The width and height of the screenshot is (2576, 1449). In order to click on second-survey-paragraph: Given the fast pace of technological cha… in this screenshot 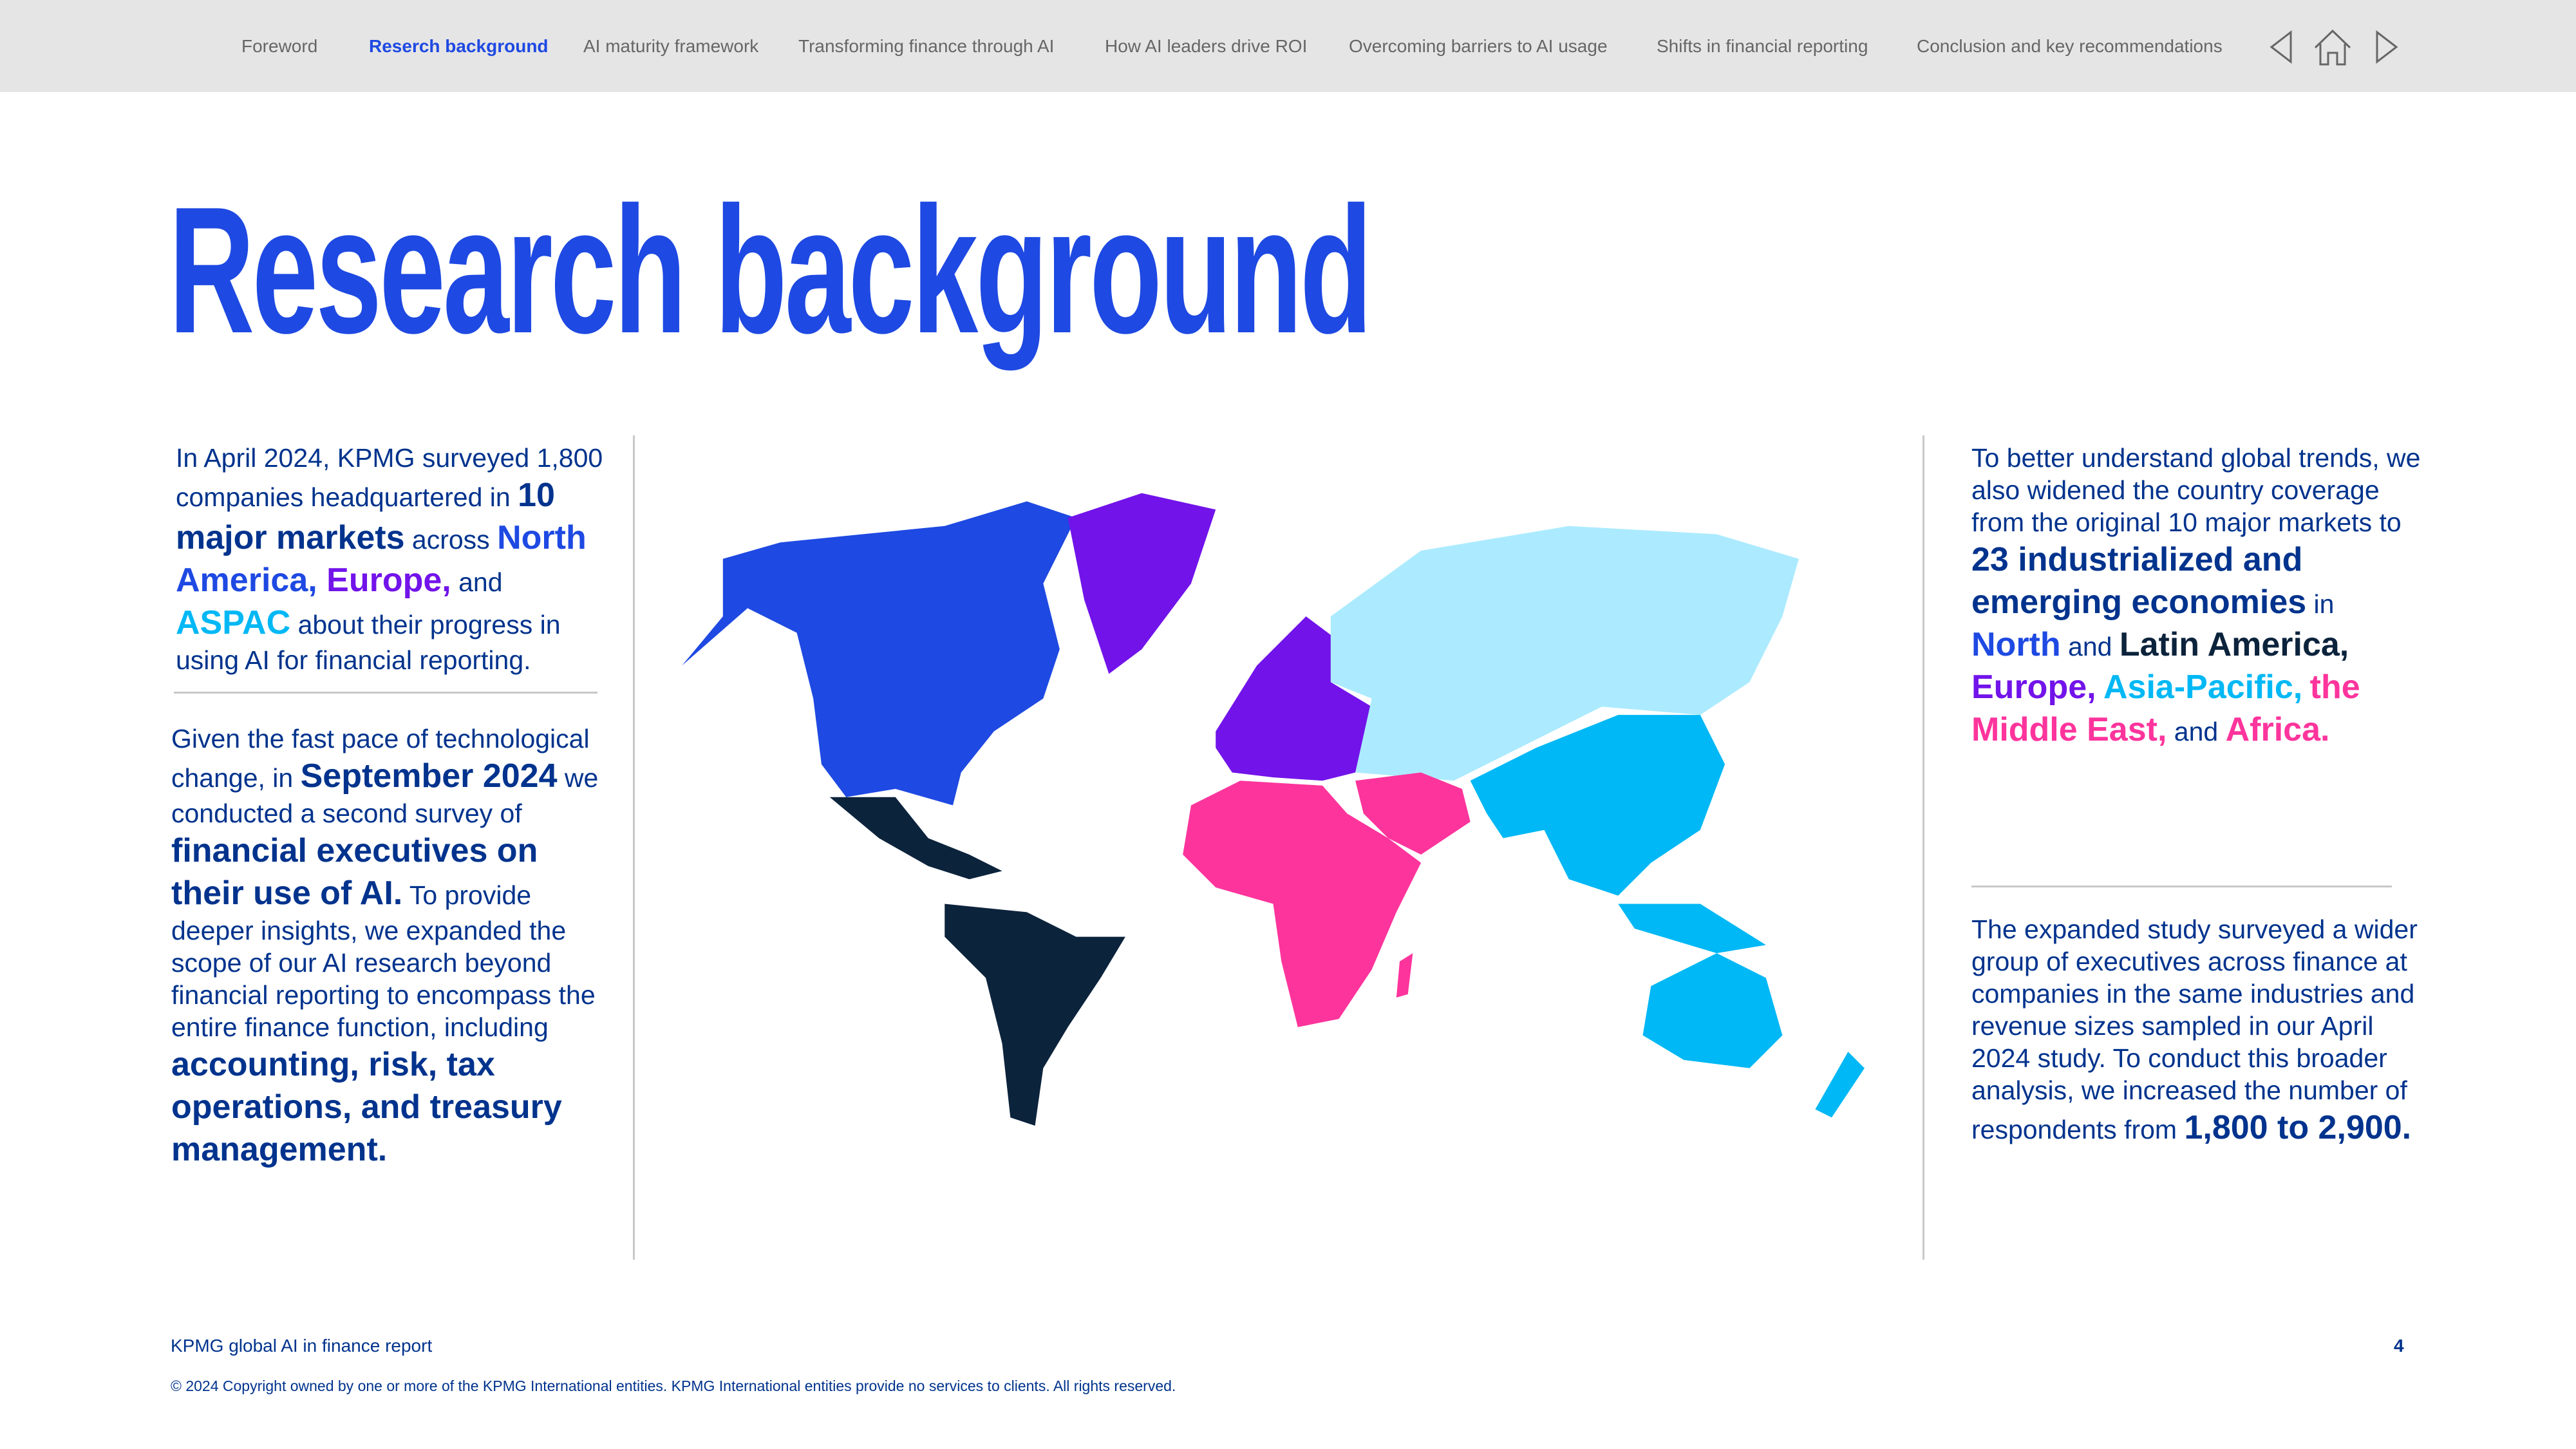, I will do `click(393, 947)`.